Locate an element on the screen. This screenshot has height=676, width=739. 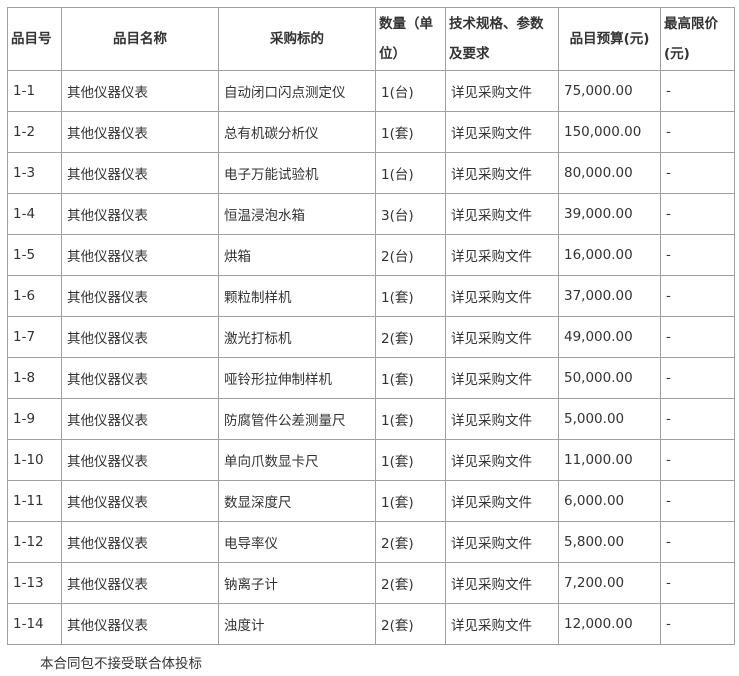
table-cell: 1-7 is located at coordinates (34, 337).